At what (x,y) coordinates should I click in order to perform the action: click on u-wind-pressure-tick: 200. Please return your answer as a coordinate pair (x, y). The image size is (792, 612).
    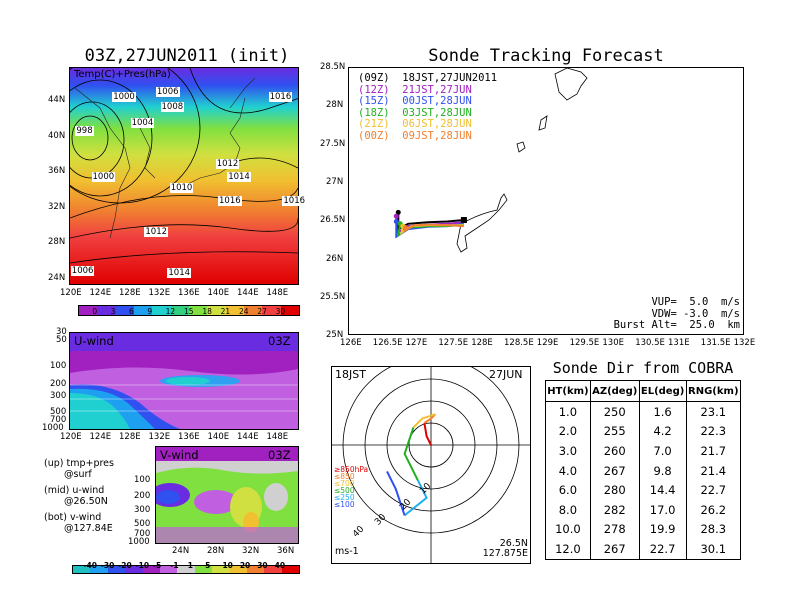
    Looking at the image, I should click on (58, 384).